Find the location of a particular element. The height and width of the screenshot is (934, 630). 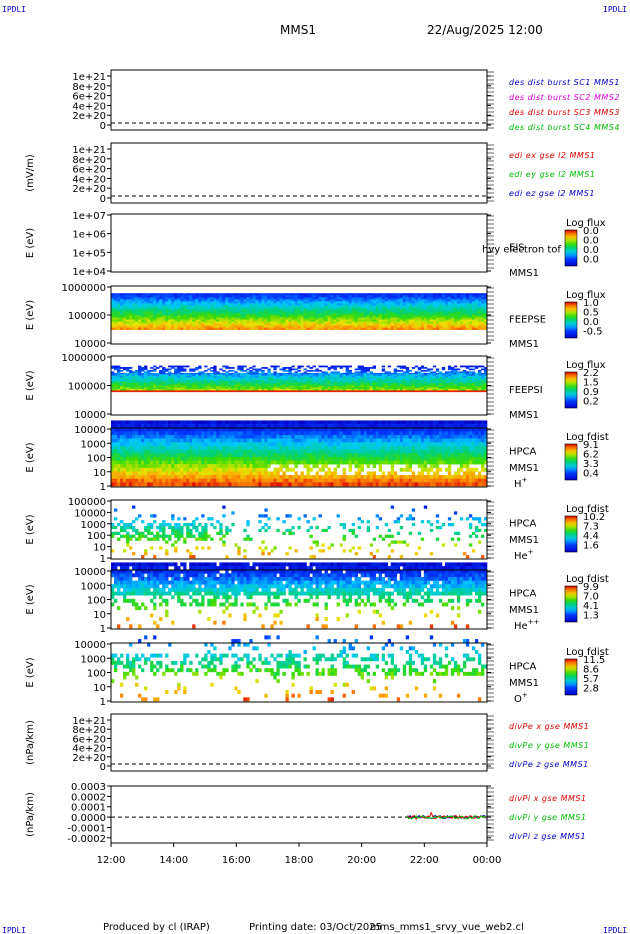

corner-label-top-left: IPDLI is located at coordinates (14, 9).